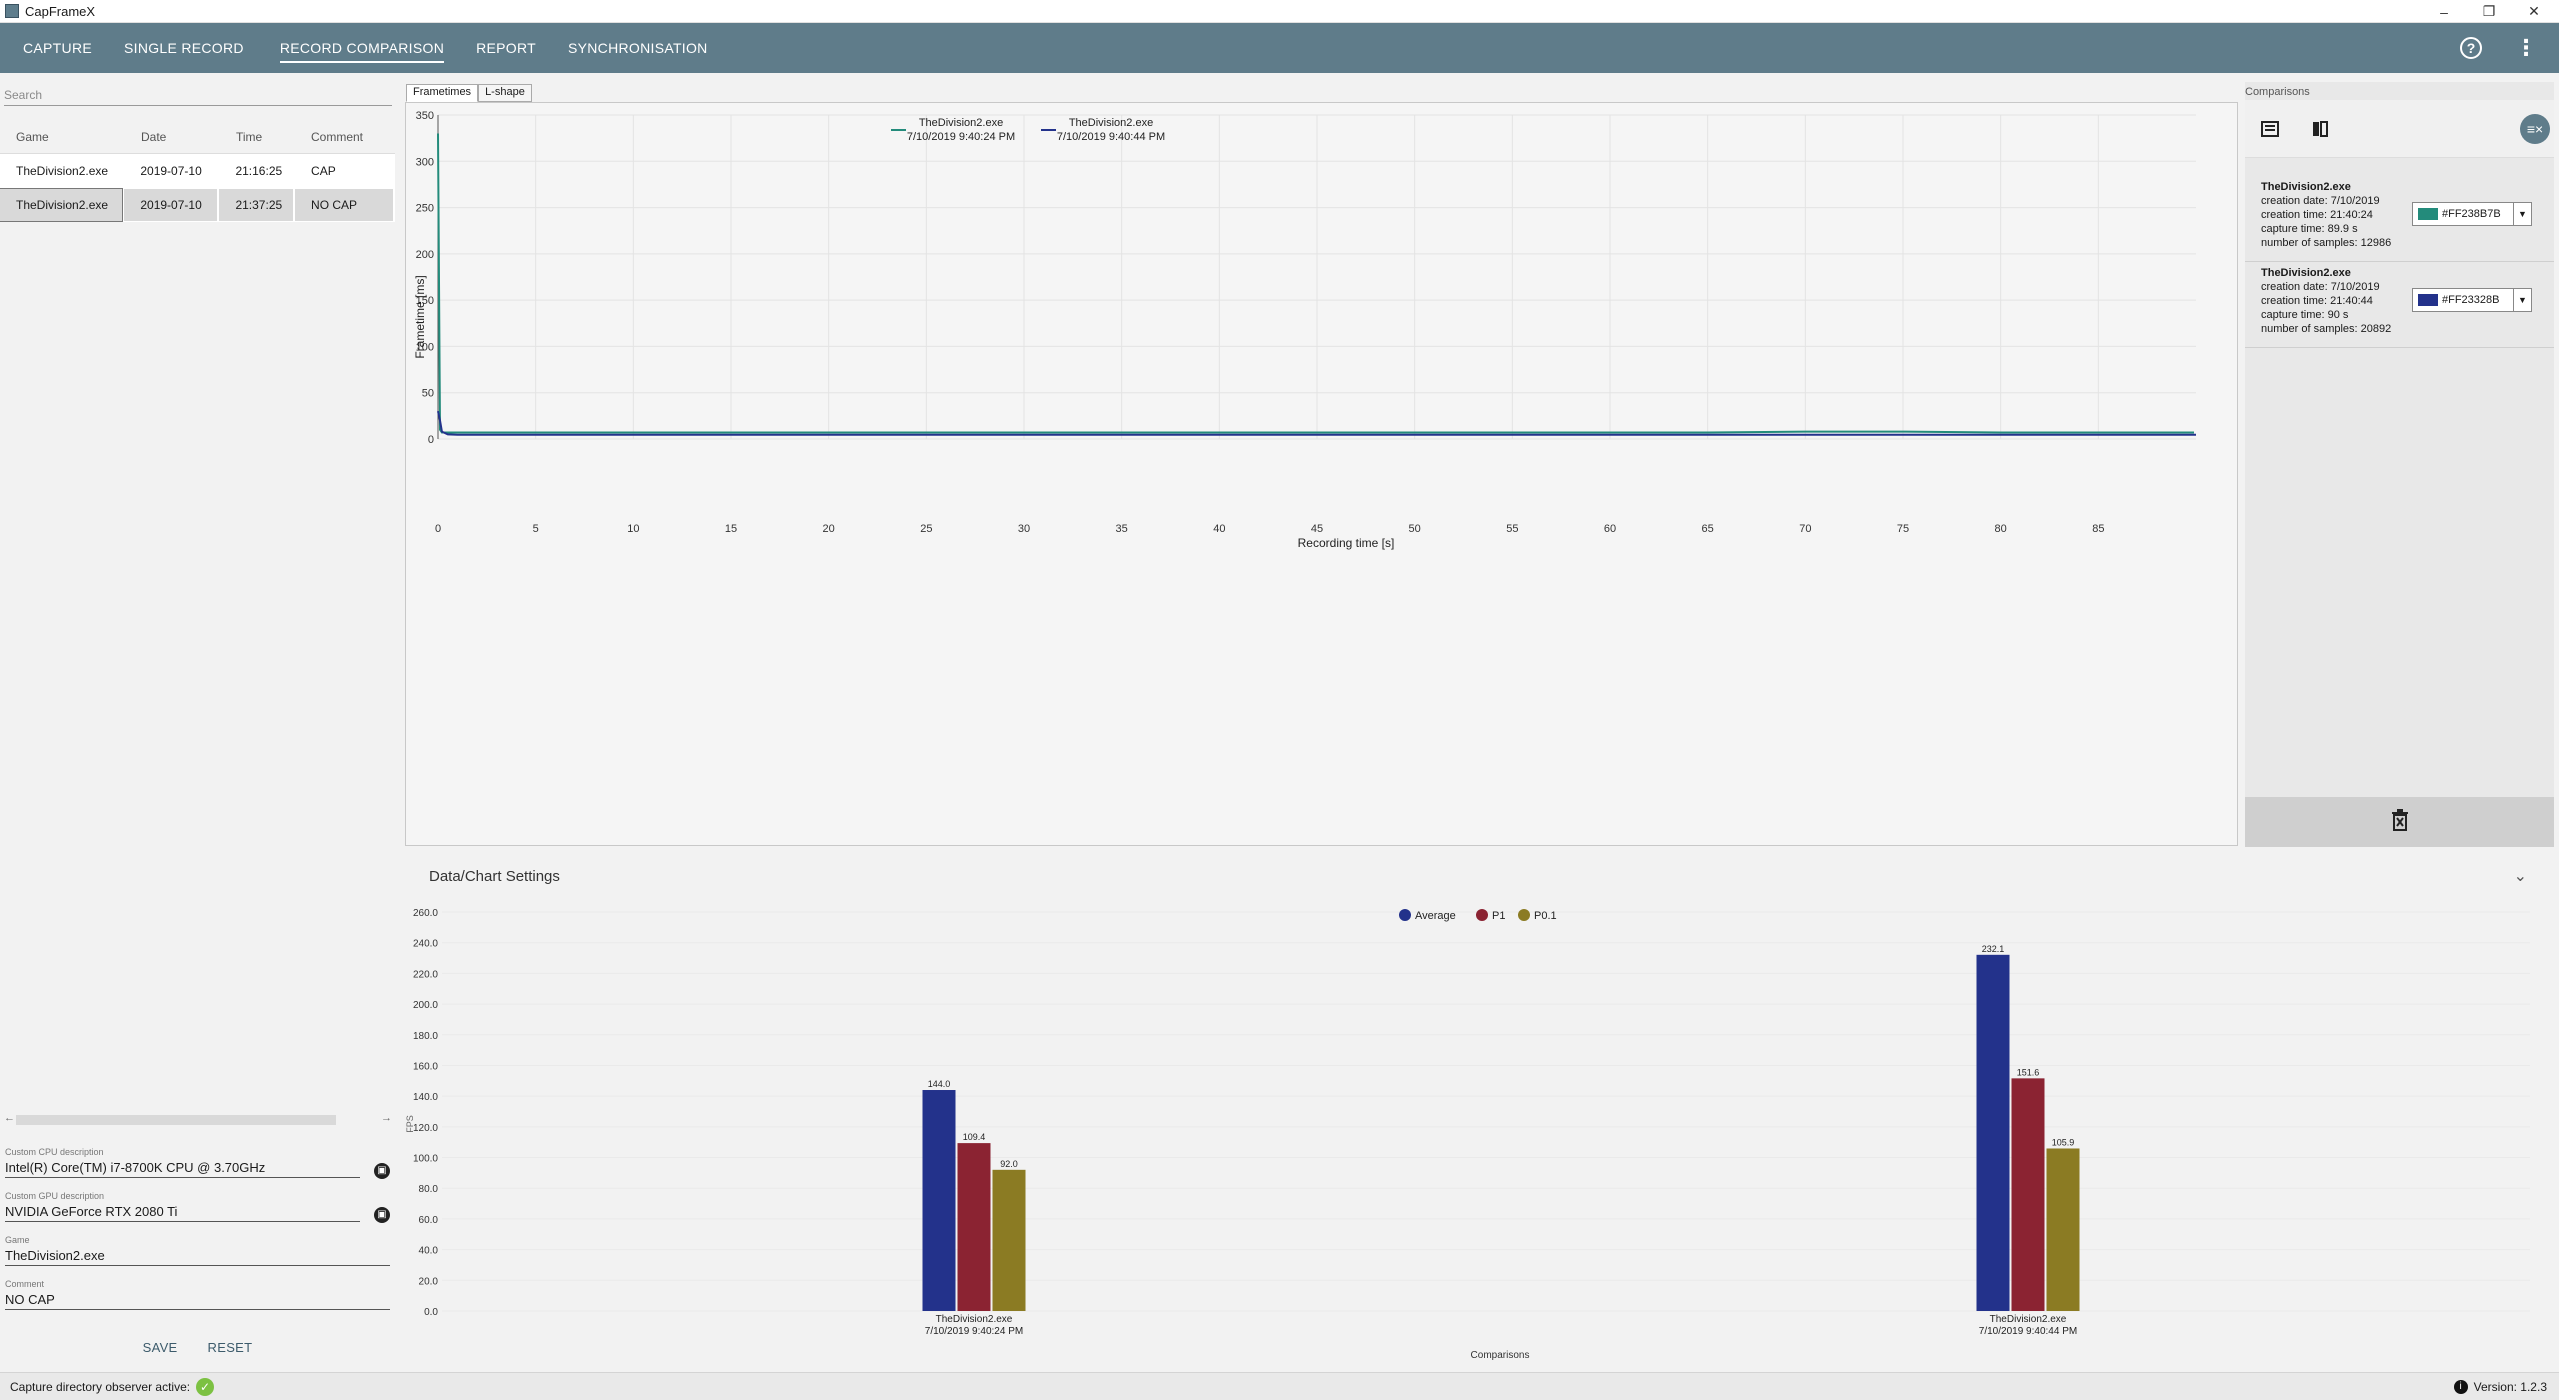  I want to click on clear-comparisons-button: ≡×, so click(2535, 129).